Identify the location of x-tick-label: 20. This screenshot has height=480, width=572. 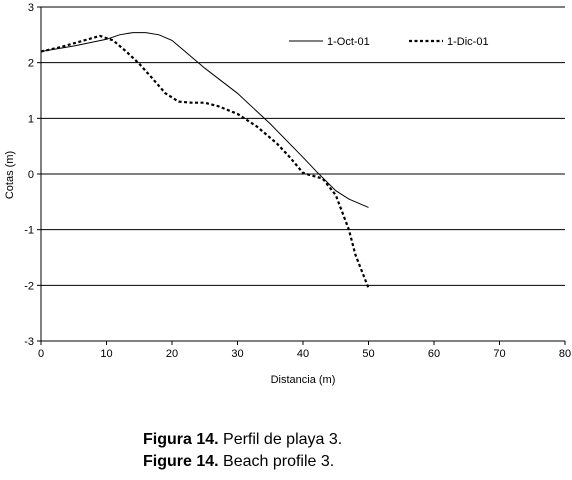
(172, 354).